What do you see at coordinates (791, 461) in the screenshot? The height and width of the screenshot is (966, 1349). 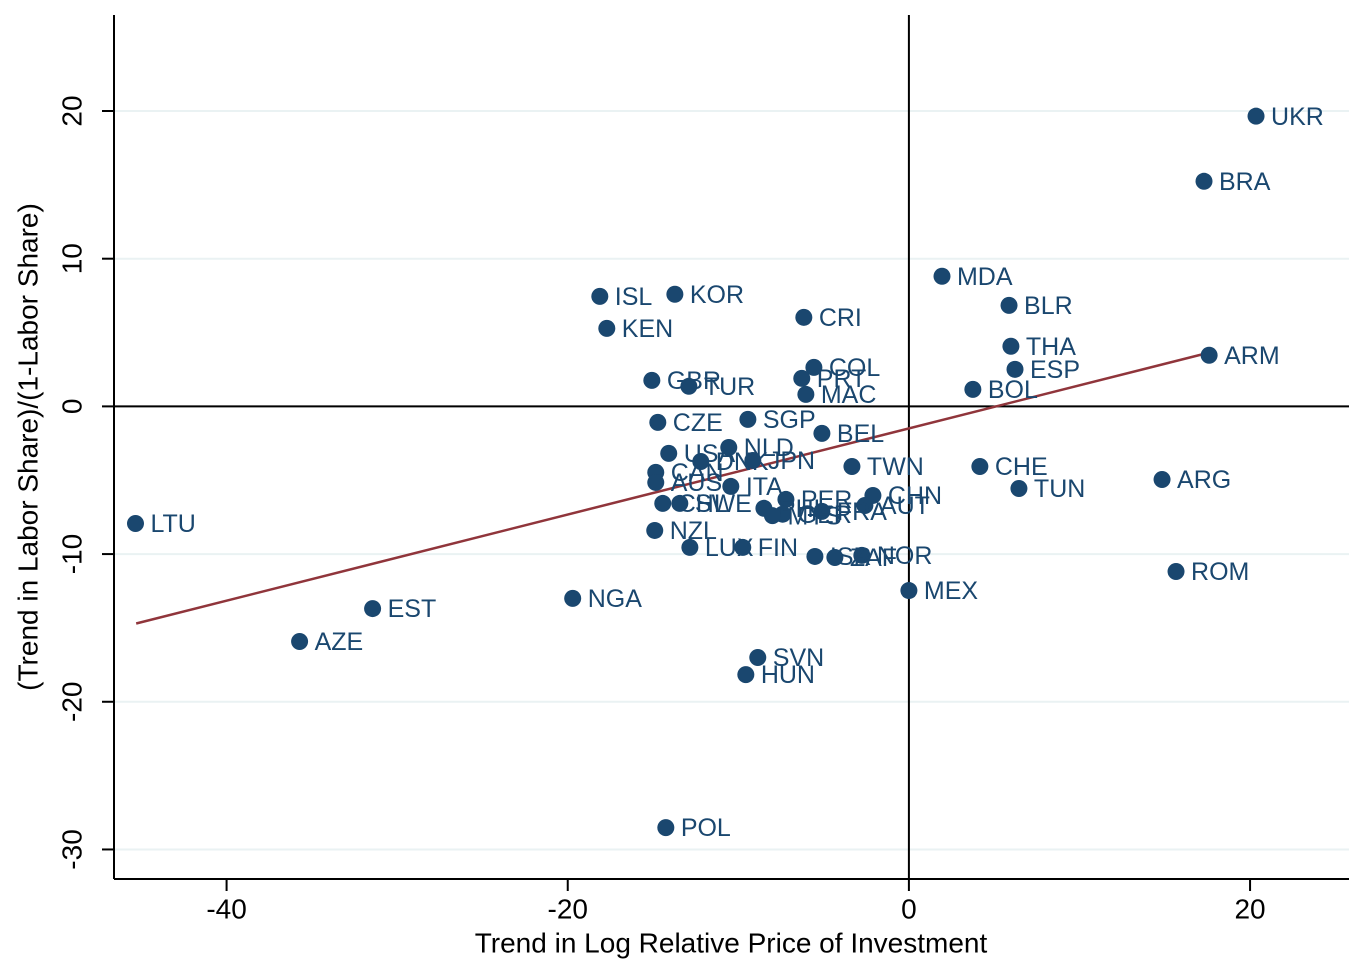 I see `point-label: JPN` at bounding box center [791, 461].